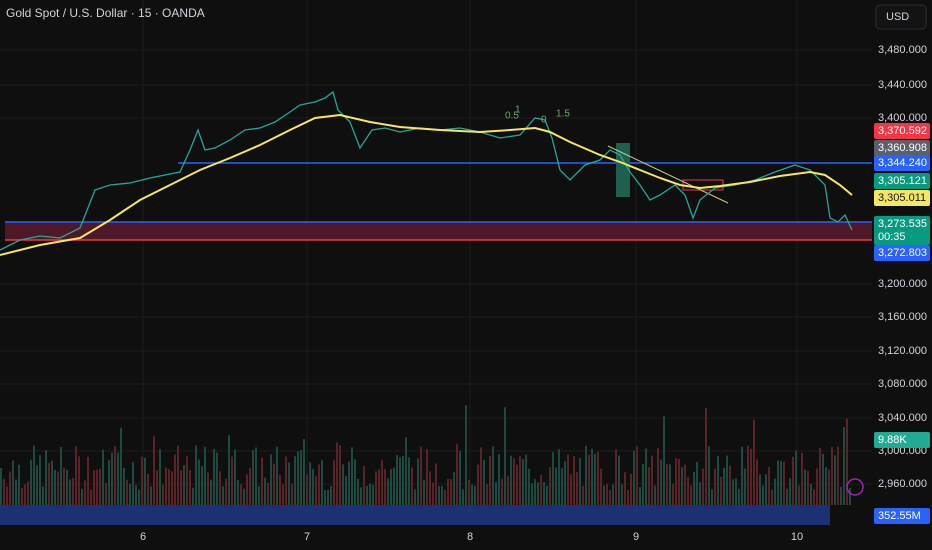  Describe the element at coordinates (636, 537) in the screenshot. I see `time-label: 9` at that location.